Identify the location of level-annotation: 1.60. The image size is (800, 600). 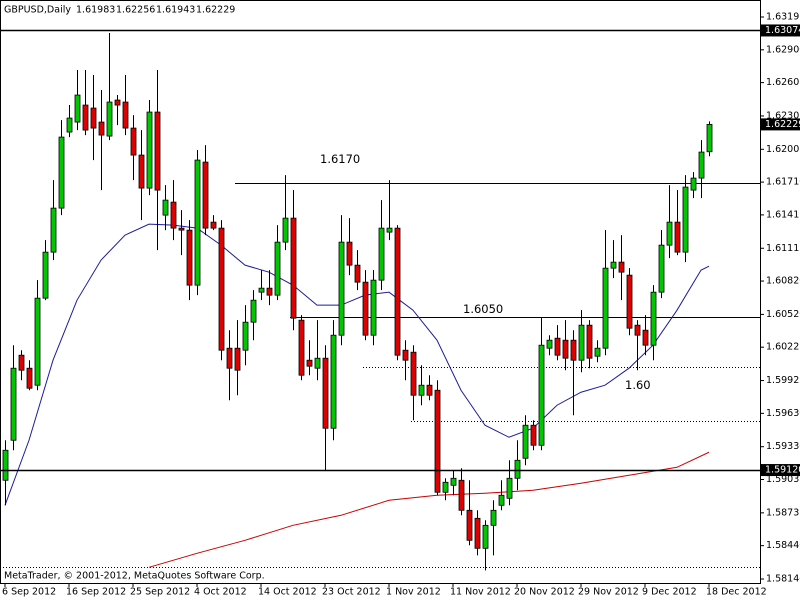
(638, 385).